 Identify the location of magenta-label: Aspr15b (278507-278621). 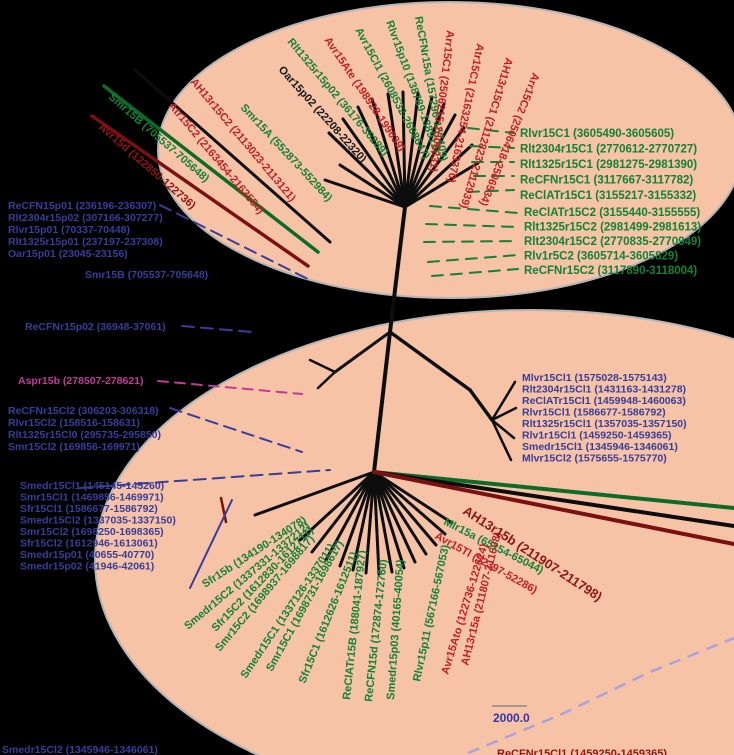
(81, 381).